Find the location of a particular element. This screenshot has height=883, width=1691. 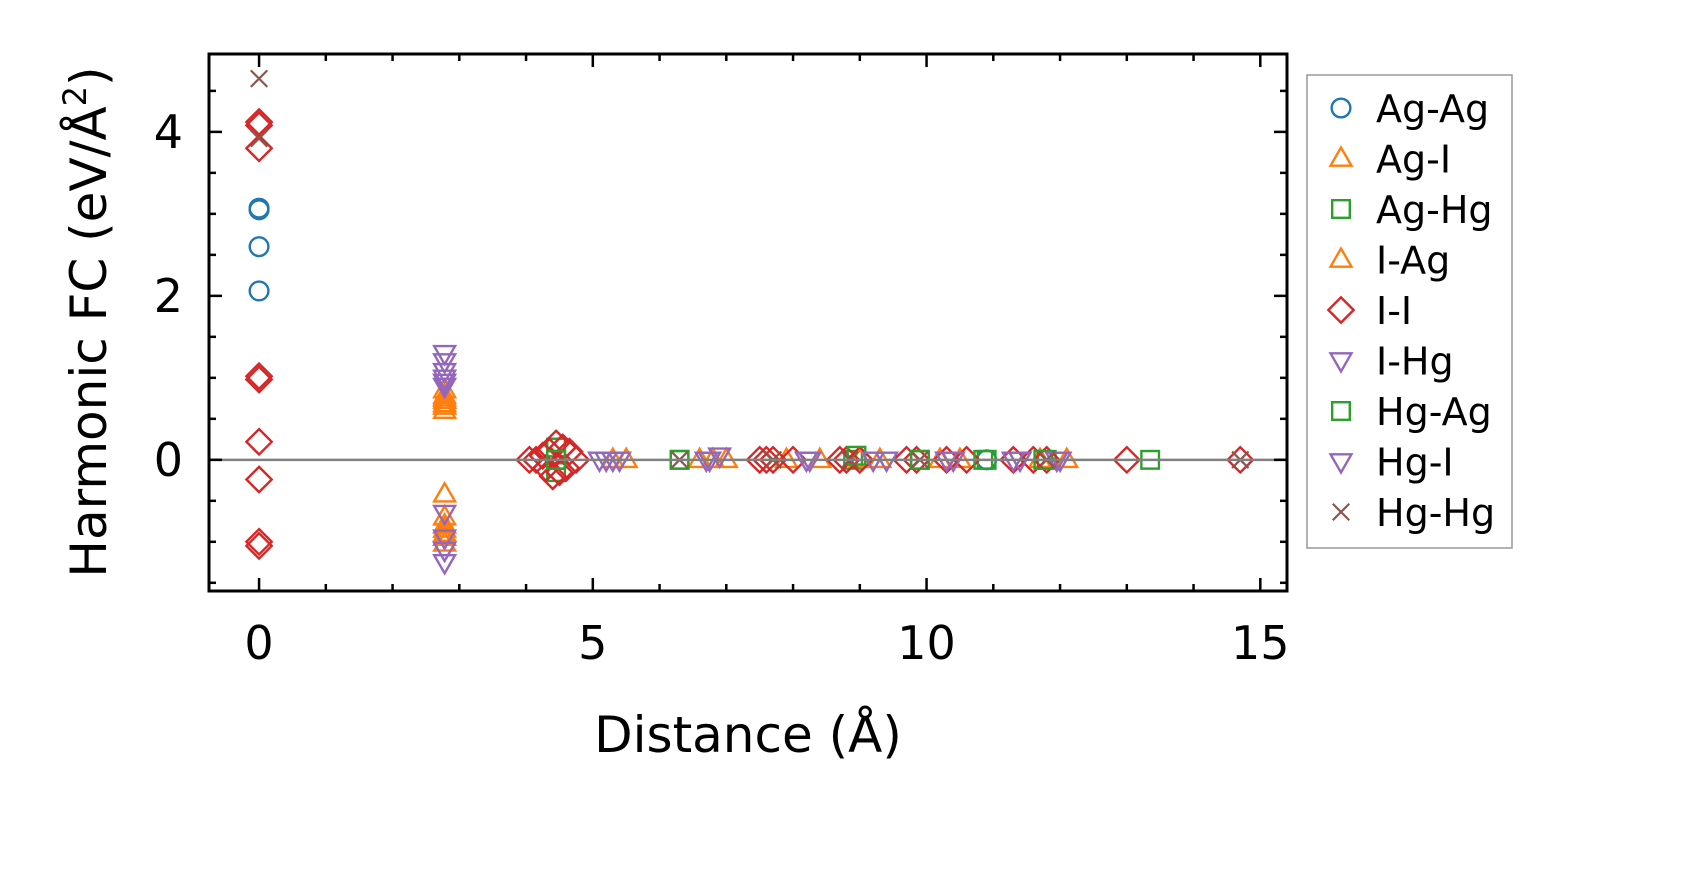

x-tick-label: 0 is located at coordinates (258, 643).